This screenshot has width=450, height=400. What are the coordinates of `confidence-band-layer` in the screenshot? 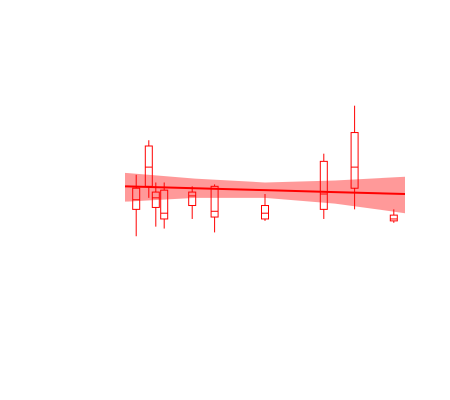 It's located at (265, 193).